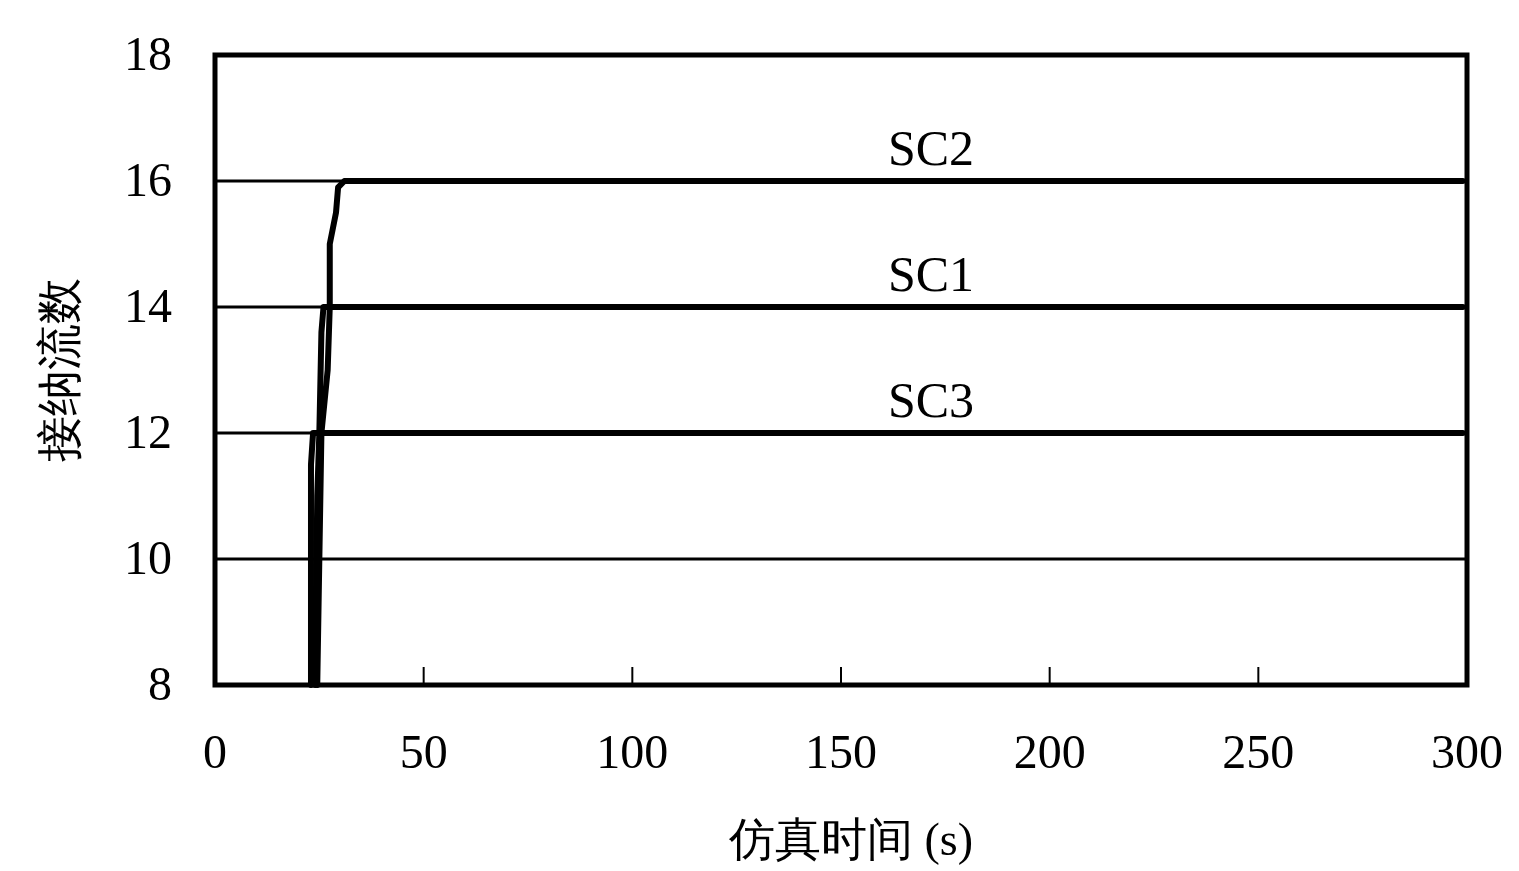 The image size is (1519, 871). I want to click on y-tick-label: 10, so click(148, 557).